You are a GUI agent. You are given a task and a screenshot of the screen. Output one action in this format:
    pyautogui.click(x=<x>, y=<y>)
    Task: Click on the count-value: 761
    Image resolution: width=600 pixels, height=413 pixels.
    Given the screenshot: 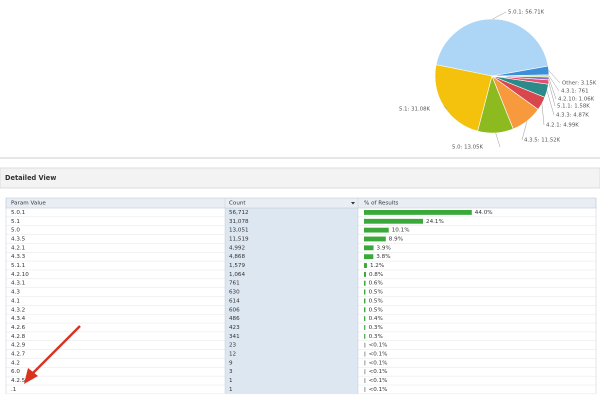 What is the action you would take?
    pyautogui.click(x=234, y=284)
    